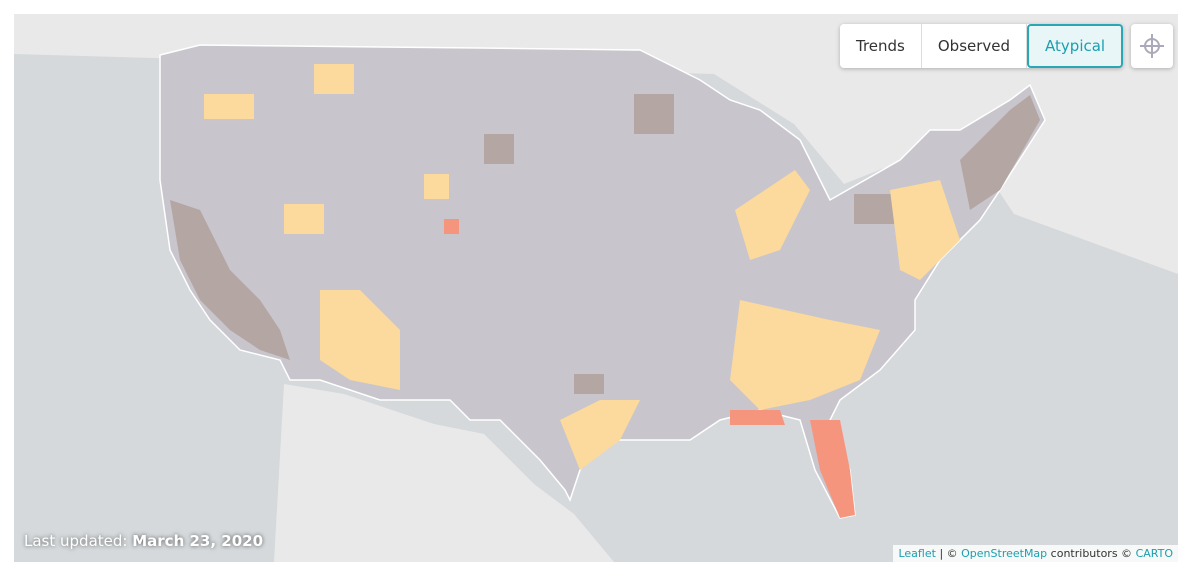 Image resolution: width=1192 pixels, height=578 pixels. Describe the element at coordinates (76, 541) in the screenshot. I see `updated-label: Last updated:` at that location.